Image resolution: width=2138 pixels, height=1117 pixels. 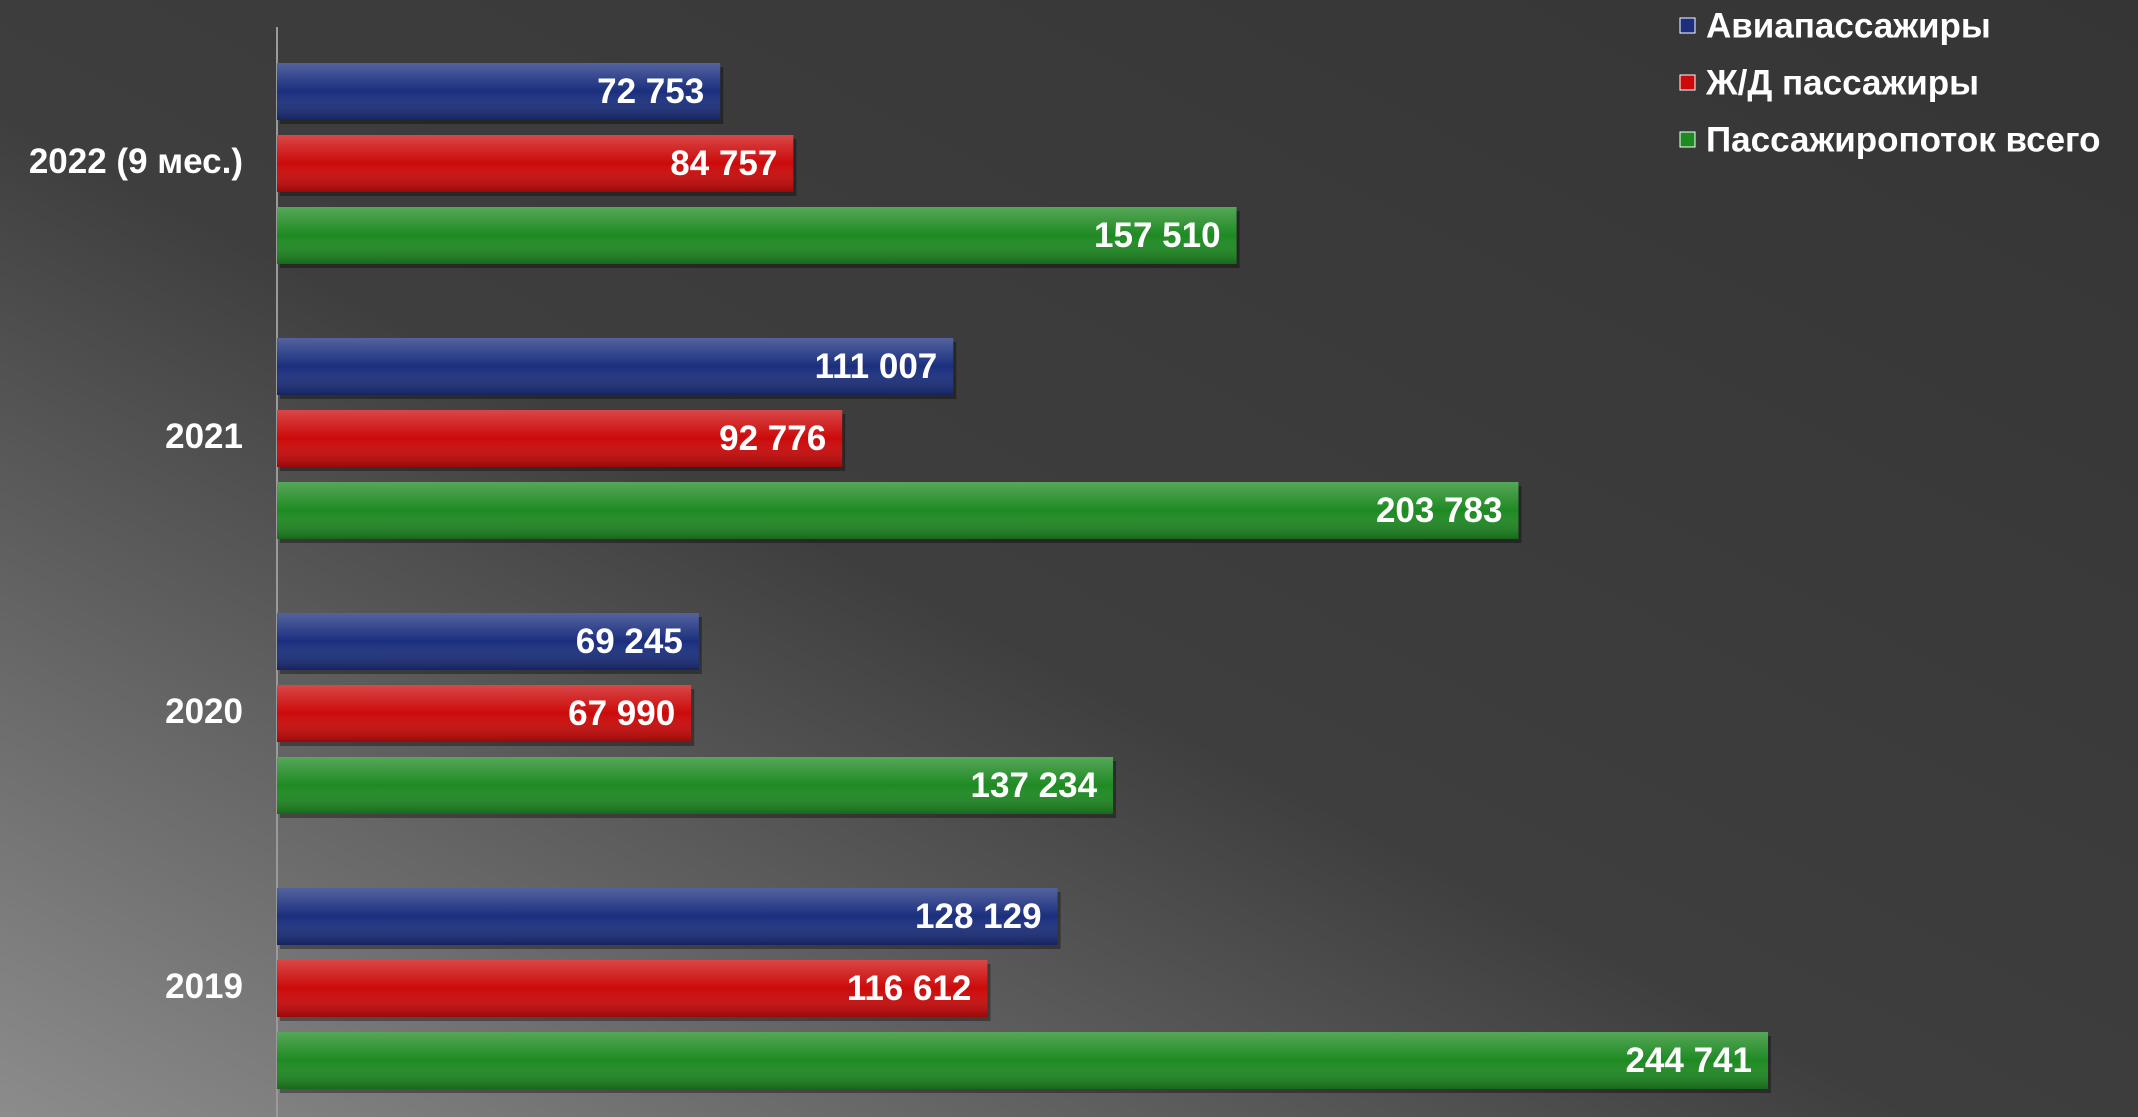 I want to click on legend-label: Авиапассажиры, so click(x=1848, y=25).